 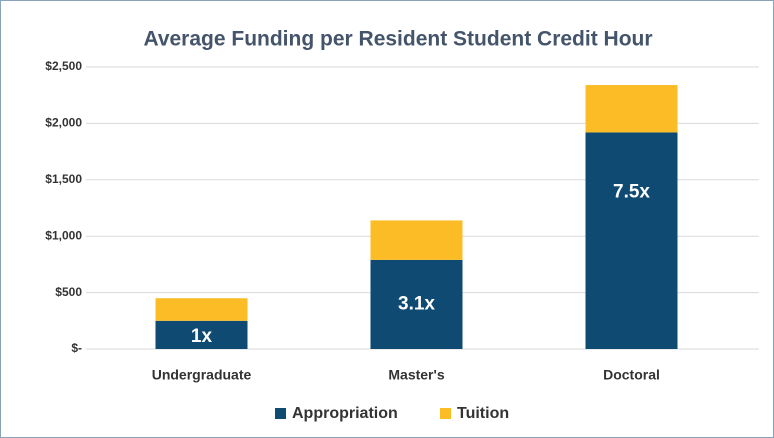 What do you see at coordinates (63, 235) in the screenshot?
I see `y-tick-label: $1,000` at bounding box center [63, 235].